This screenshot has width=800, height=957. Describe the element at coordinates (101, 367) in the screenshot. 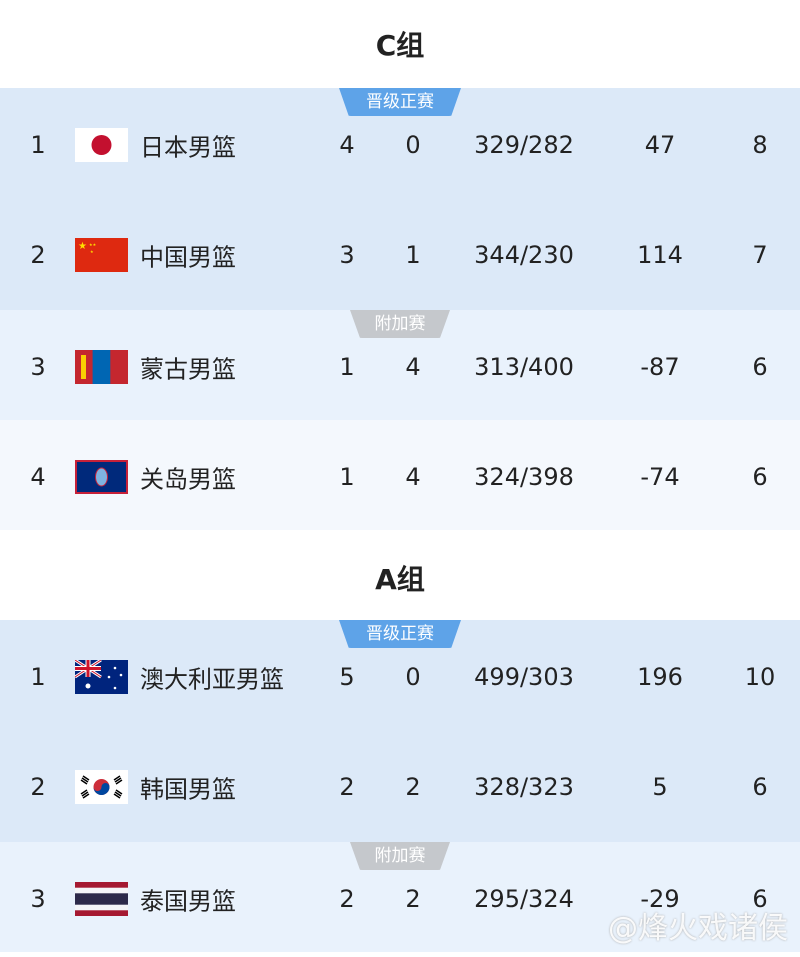

I see `mongolia-flag-icon` at that location.